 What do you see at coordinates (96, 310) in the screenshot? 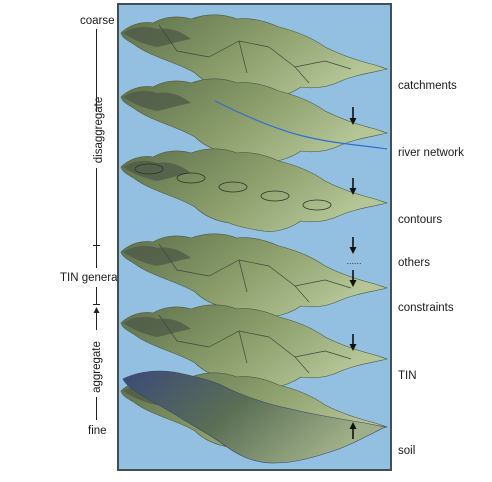
I see `axis-arrowhead-up` at bounding box center [96, 310].